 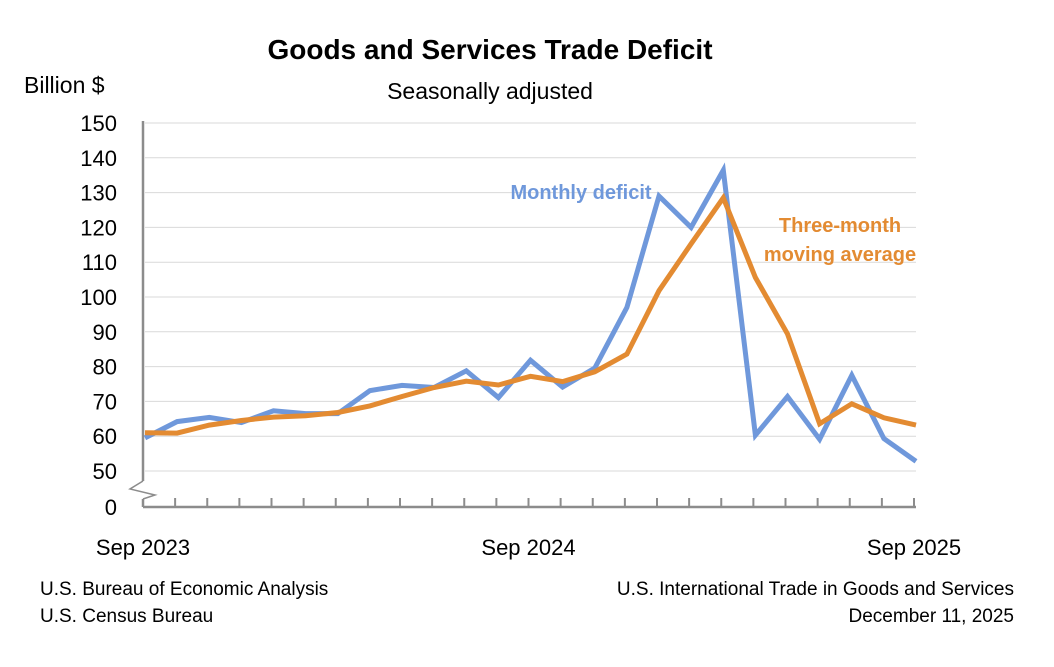 I want to click on y-tick-label: 50, so click(x=105, y=471).